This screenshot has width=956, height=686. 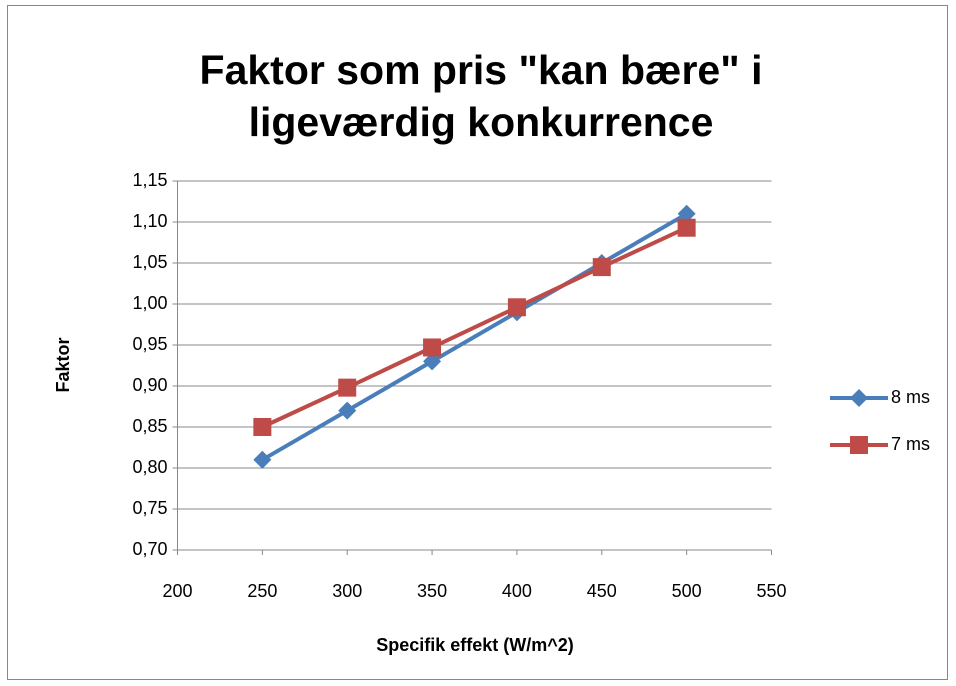 I want to click on series-line, so click(x=474, y=327).